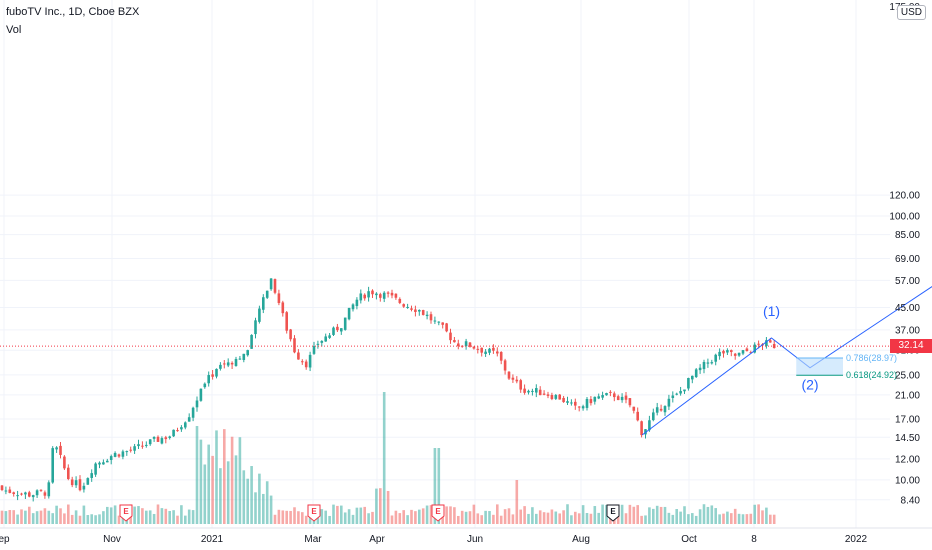 The width and height of the screenshot is (932, 550). Describe the element at coordinates (14, 30) in the screenshot. I see `volume-indicator-label: Vol` at that location.